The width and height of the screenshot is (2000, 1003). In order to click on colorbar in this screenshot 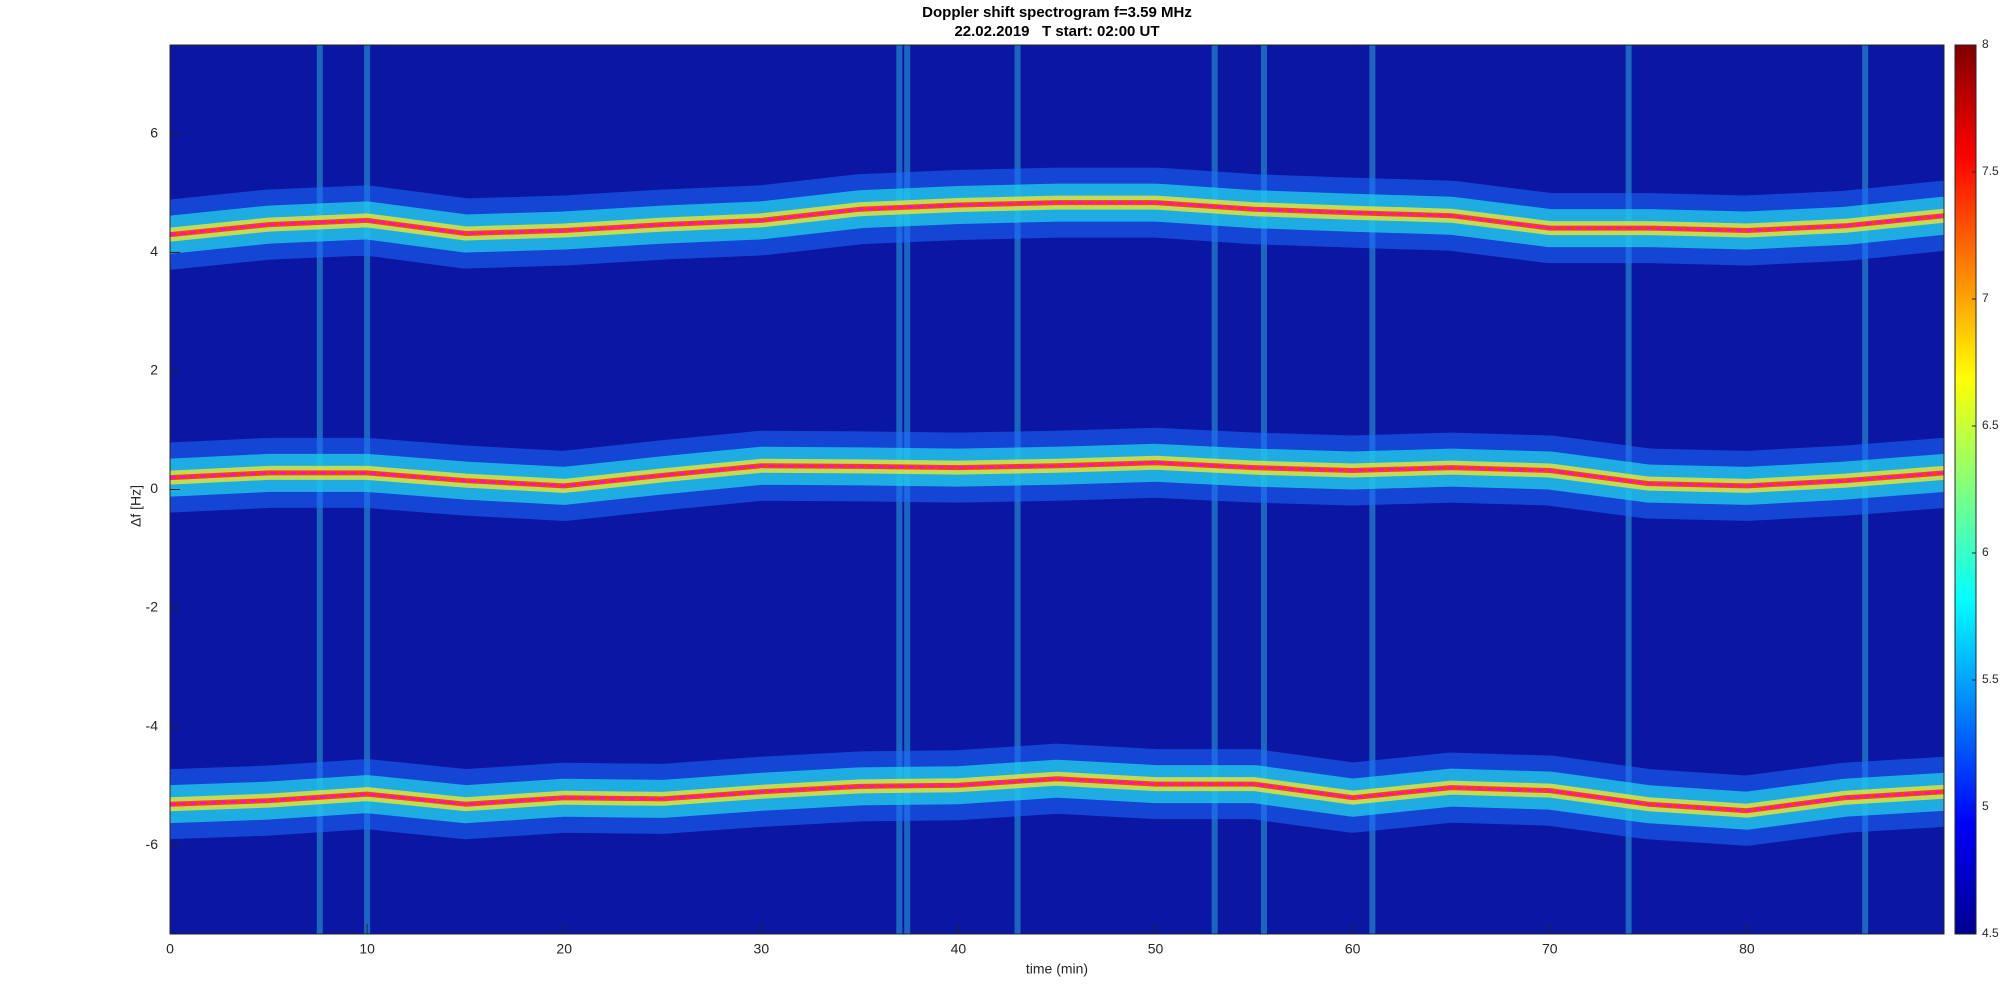, I will do `click(1965, 489)`.